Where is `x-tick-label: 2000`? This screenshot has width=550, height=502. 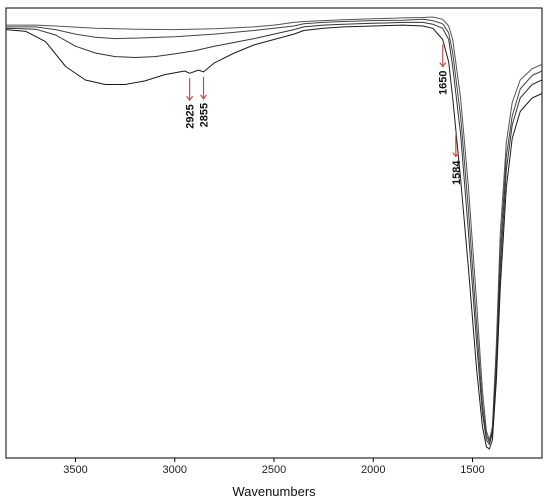
x-tick-label: 2000 is located at coordinates (373, 470).